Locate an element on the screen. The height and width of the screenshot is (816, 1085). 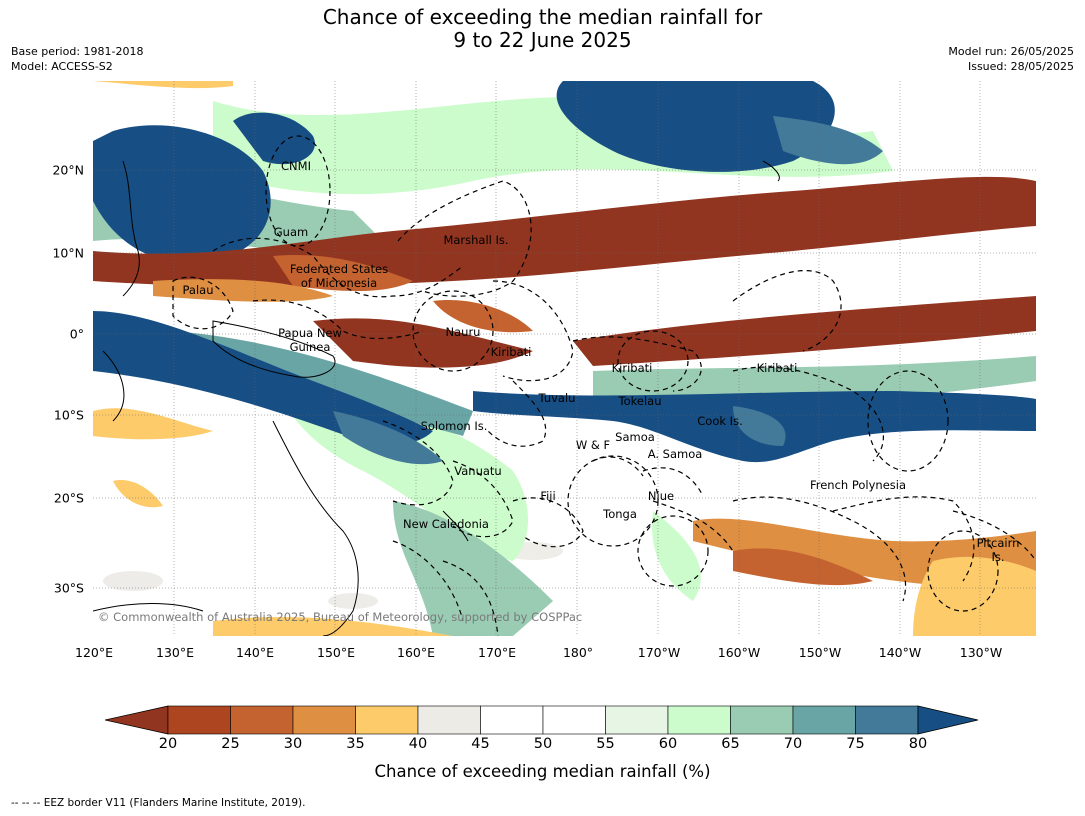
colorbar-over-arrow is located at coordinates (948, 720).